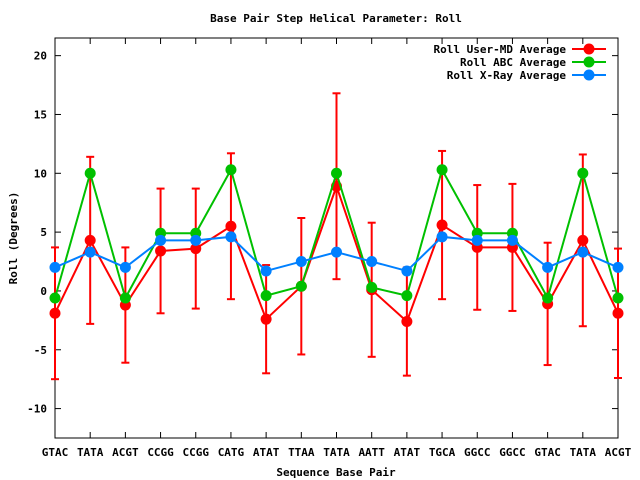 The width and height of the screenshot is (640, 480). Describe the element at coordinates (40, 350) in the screenshot. I see `y-tick-label: -5` at that location.